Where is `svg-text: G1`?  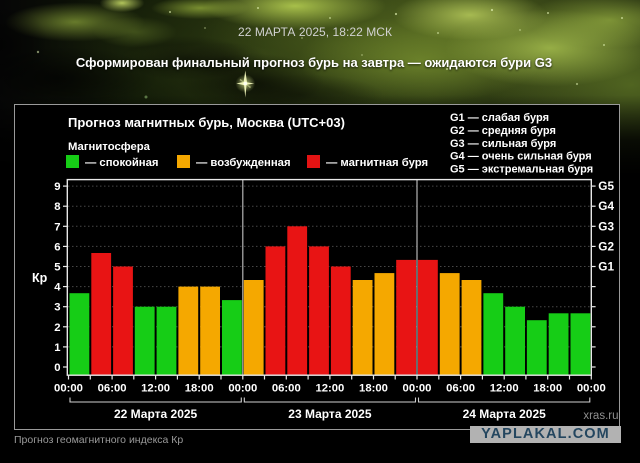 svg-text: G1 is located at coordinates (606, 267).